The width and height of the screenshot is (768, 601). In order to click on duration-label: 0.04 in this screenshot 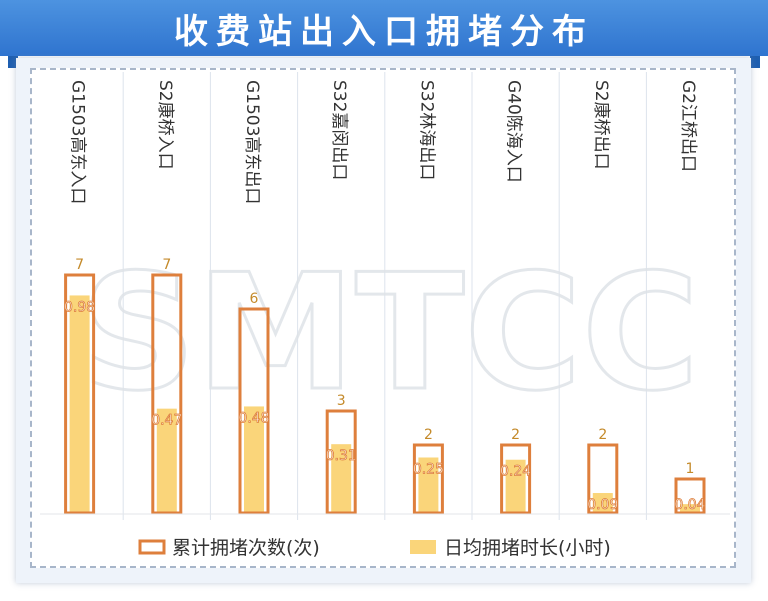, I will do `click(689, 505)`.